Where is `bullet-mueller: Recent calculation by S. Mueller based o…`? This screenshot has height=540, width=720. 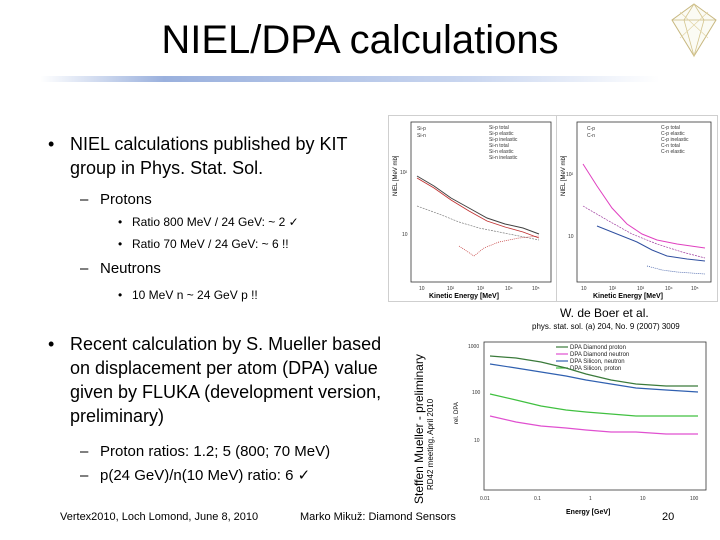 bullet-mueller: Recent calculation by S. Mueller based o… is located at coordinates (219, 380).